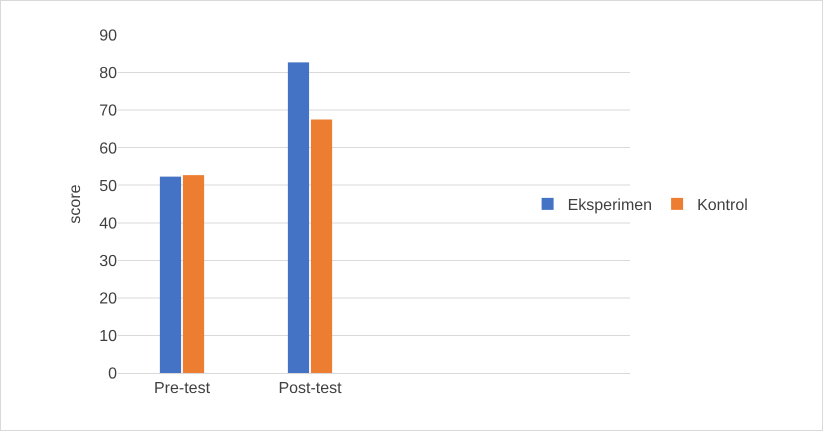  Describe the element at coordinates (108, 299) in the screenshot. I see `y-tick-label: 20` at that location.